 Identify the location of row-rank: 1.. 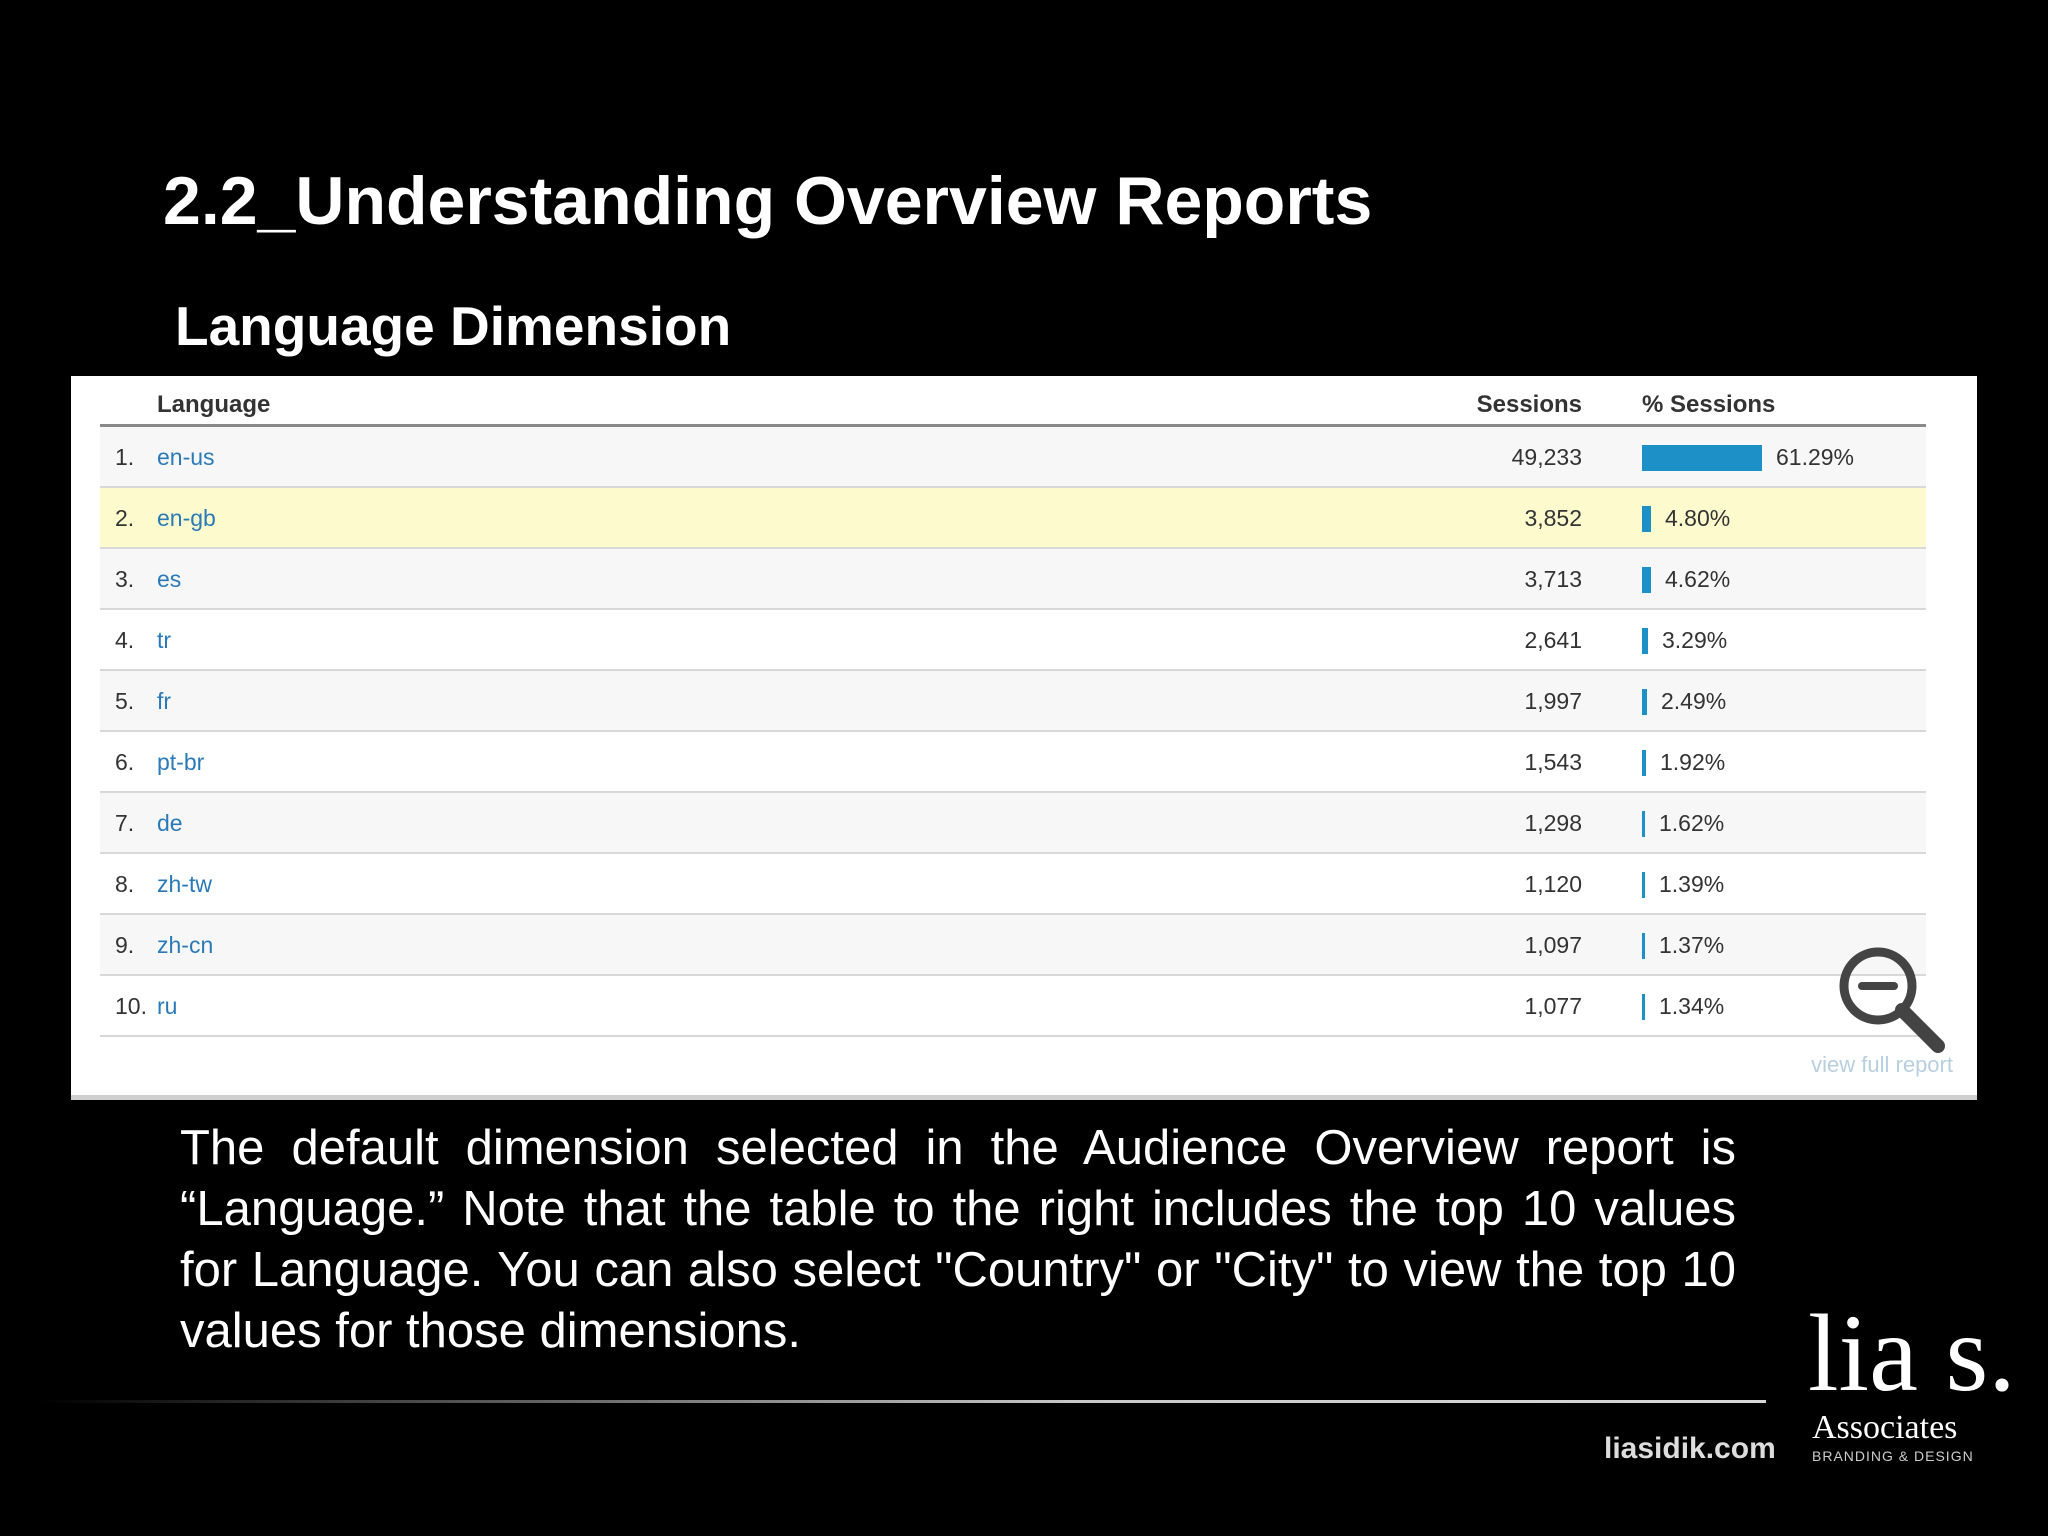
(125, 457).